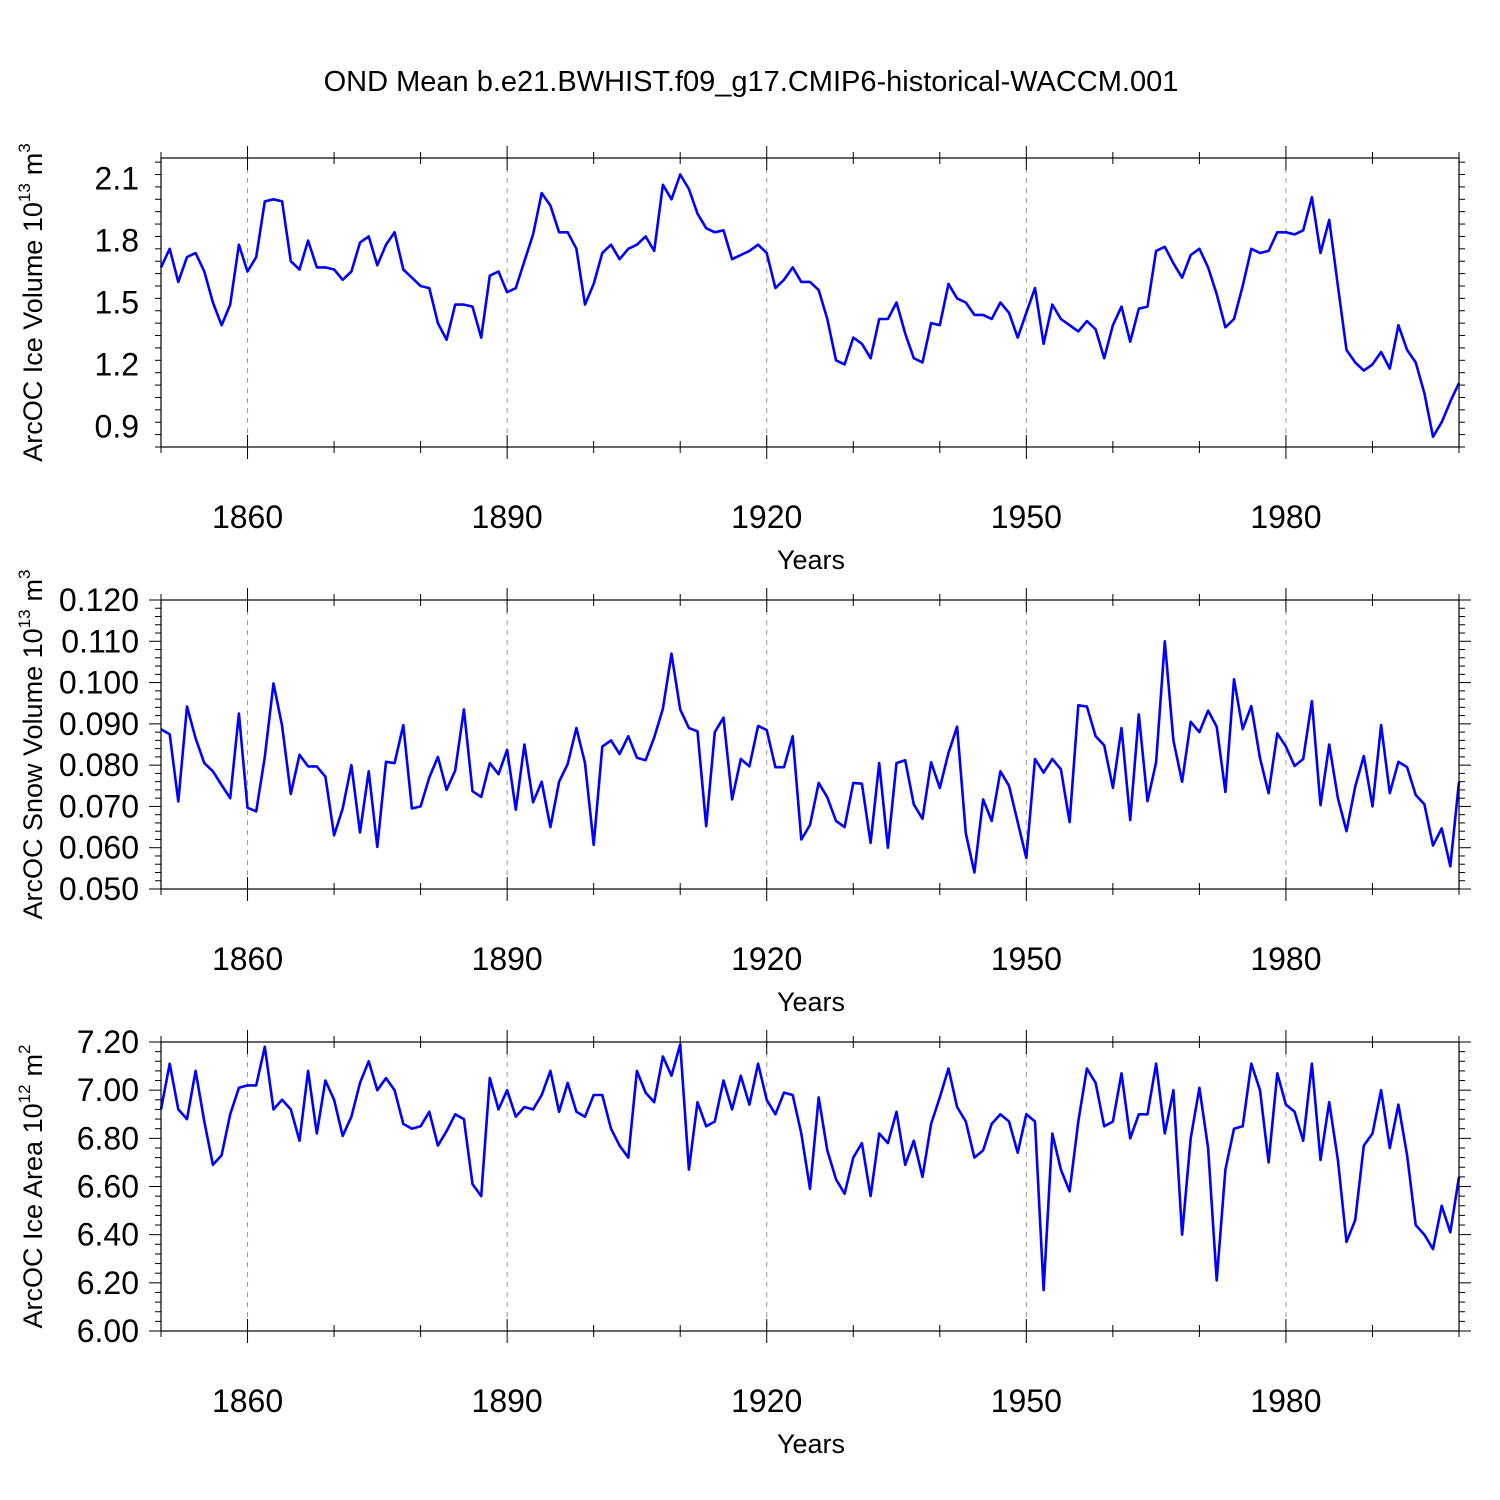 The width and height of the screenshot is (1500, 1500). Describe the element at coordinates (117, 364) in the screenshot. I see `y-tick-label: 1.2` at that location.